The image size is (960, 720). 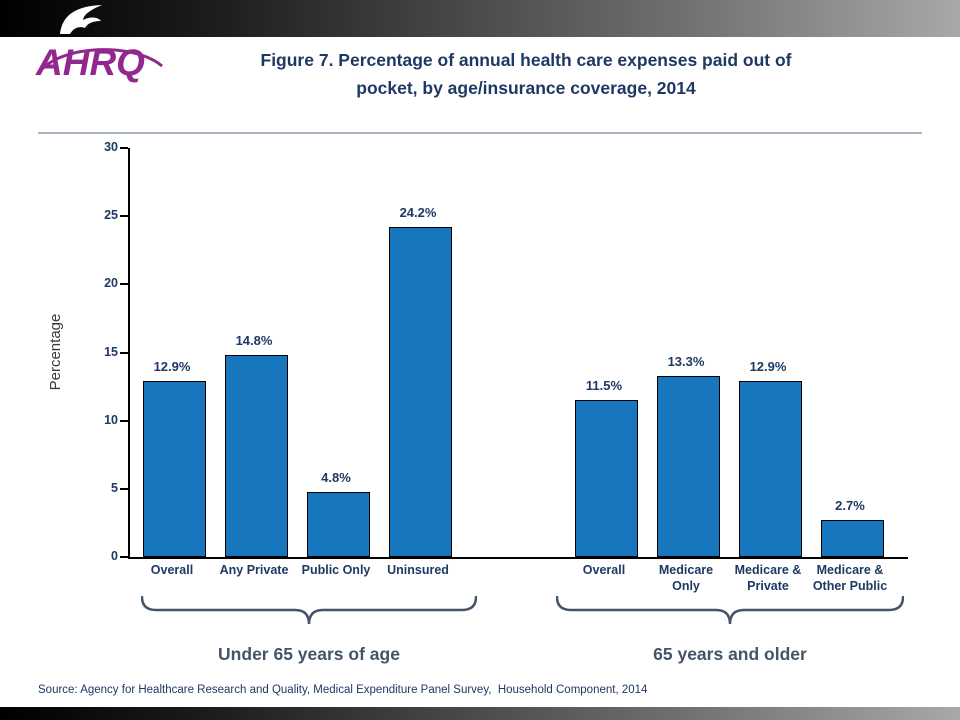 I want to click on y-tick-label: 25, so click(x=111, y=215).